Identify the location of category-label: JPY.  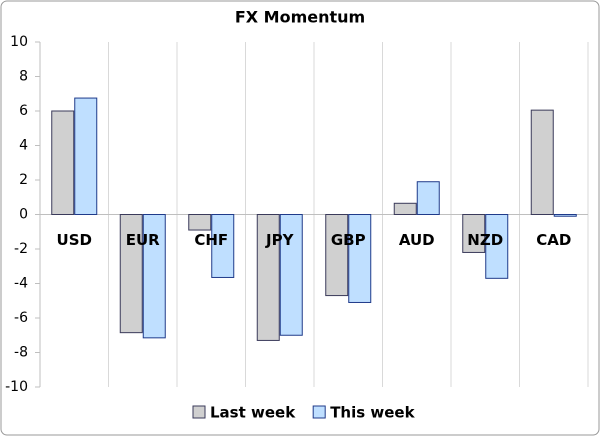
(280, 240).